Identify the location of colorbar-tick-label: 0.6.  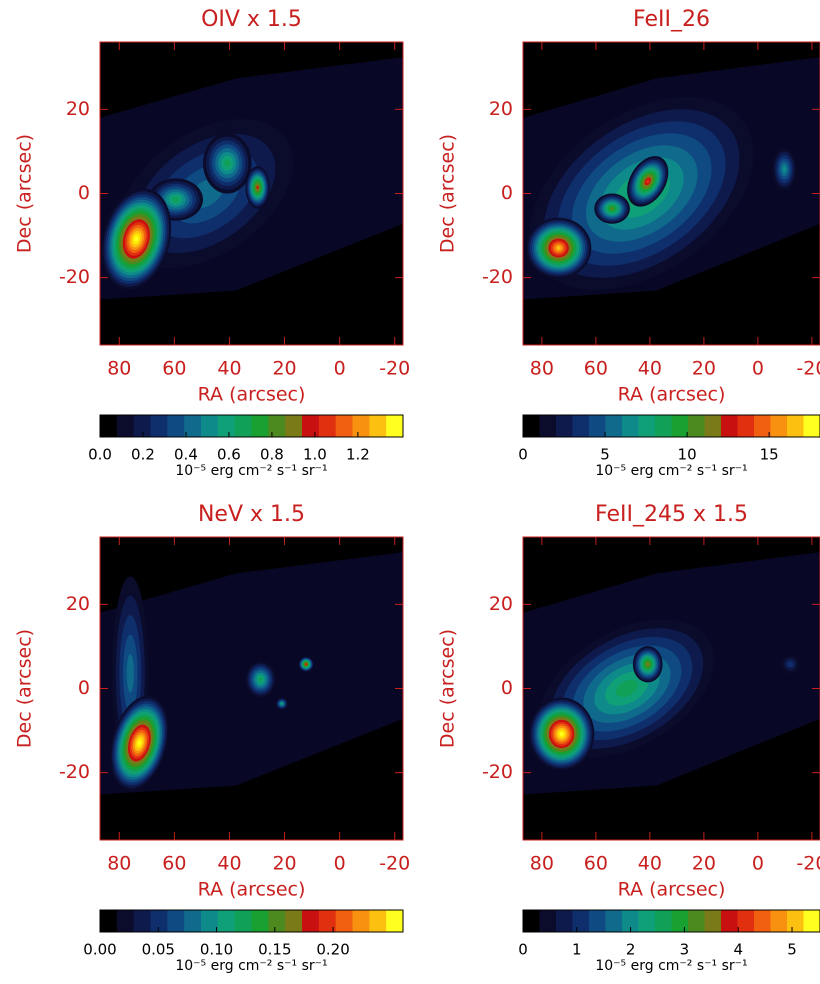
(229, 455).